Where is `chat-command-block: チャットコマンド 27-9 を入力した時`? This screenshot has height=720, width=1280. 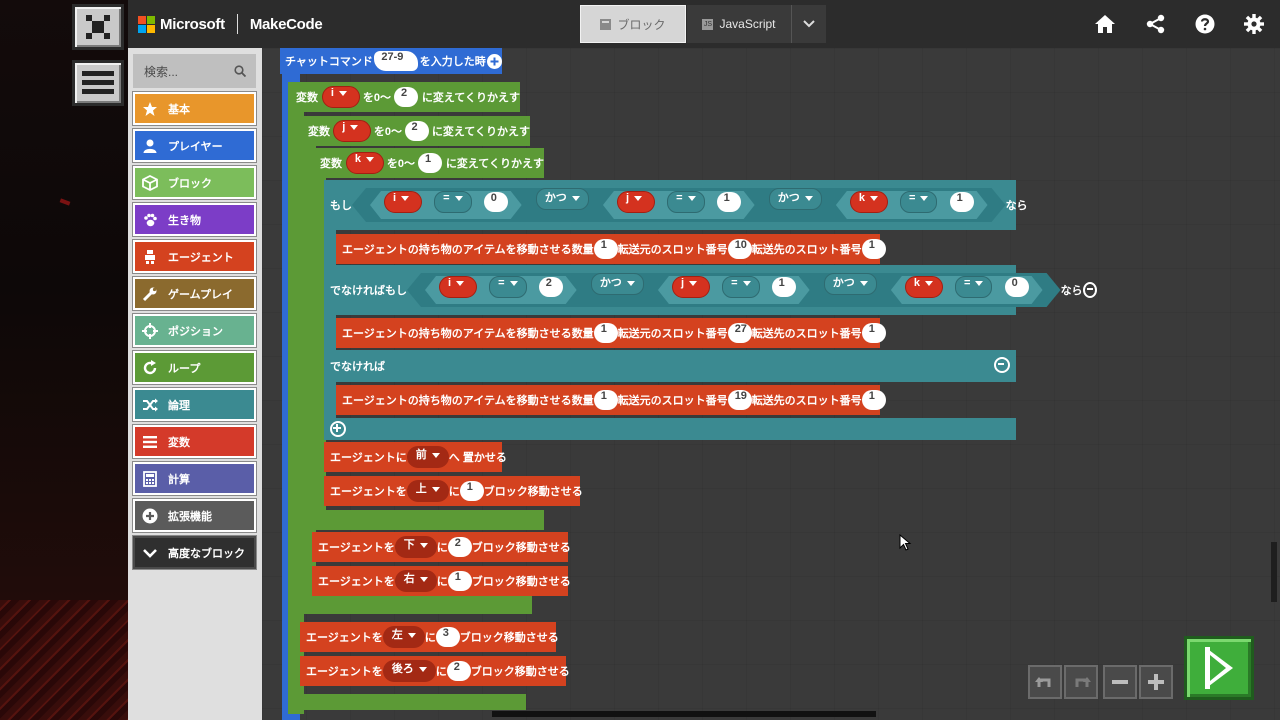 chat-command-block: チャットコマンド 27-9 を入力した時 is located at coordinates (391, 61).